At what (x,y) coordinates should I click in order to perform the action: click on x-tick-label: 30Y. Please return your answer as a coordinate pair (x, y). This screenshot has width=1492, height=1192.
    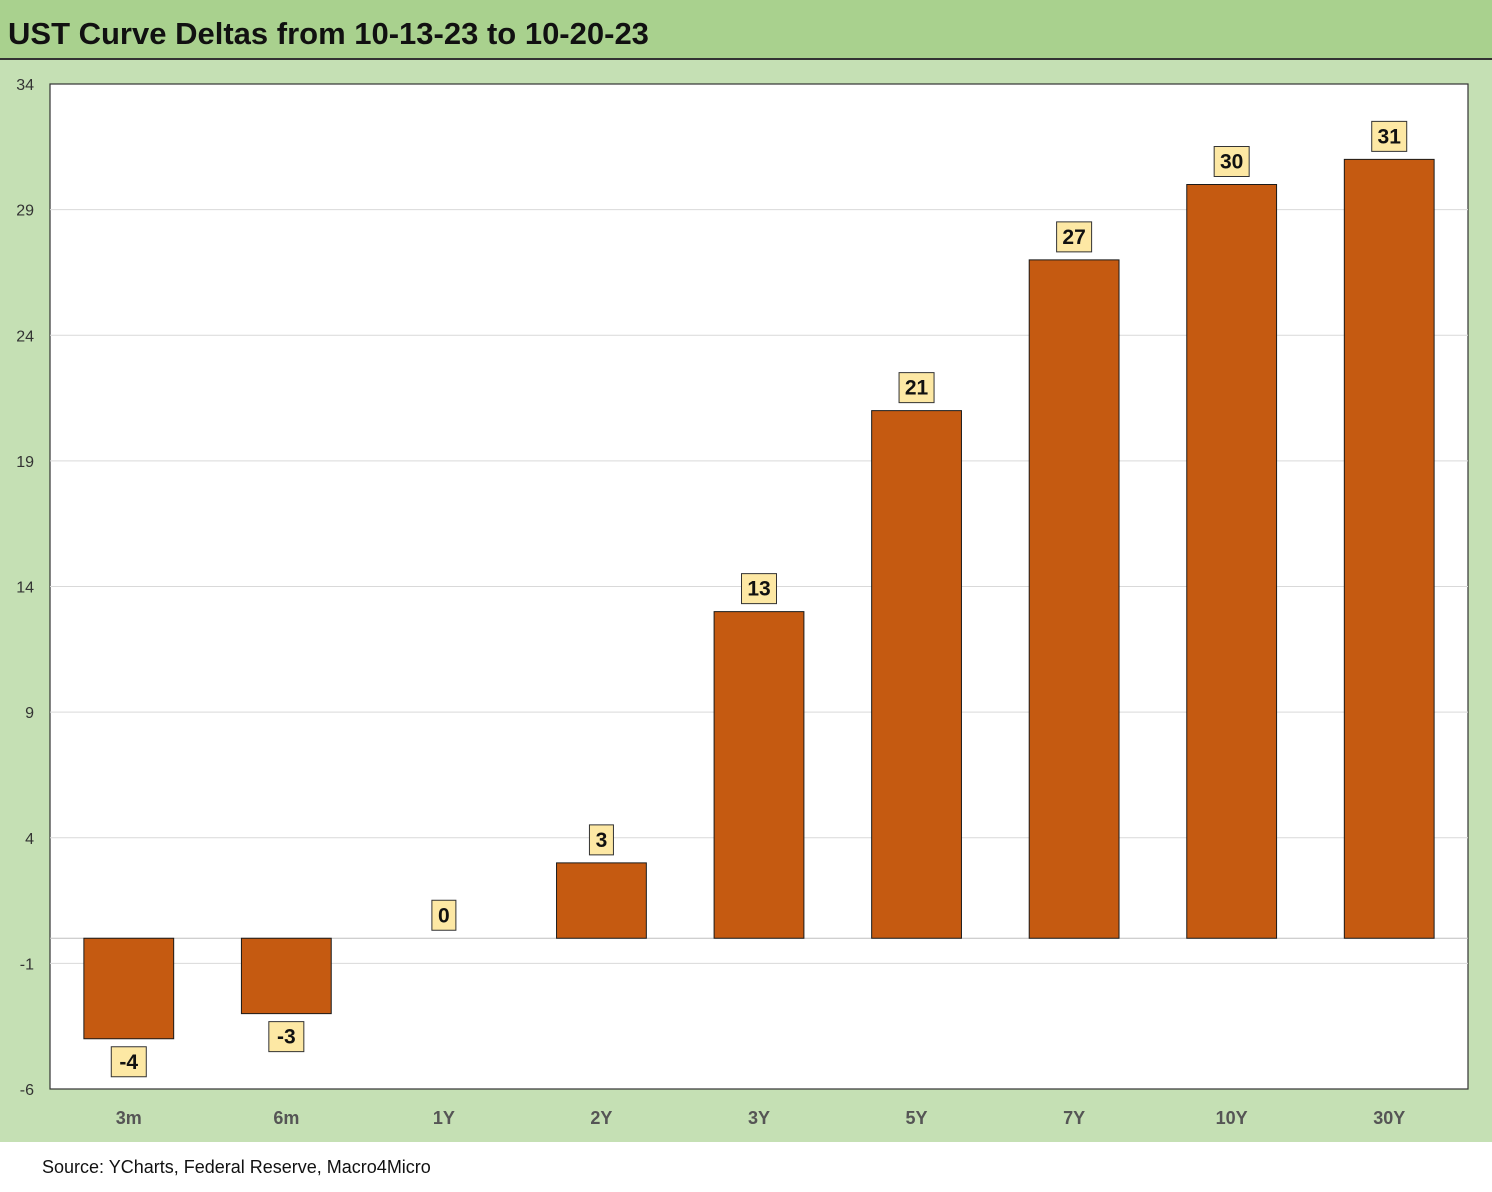
    Looking at the image, I should click on (1389, 1118).